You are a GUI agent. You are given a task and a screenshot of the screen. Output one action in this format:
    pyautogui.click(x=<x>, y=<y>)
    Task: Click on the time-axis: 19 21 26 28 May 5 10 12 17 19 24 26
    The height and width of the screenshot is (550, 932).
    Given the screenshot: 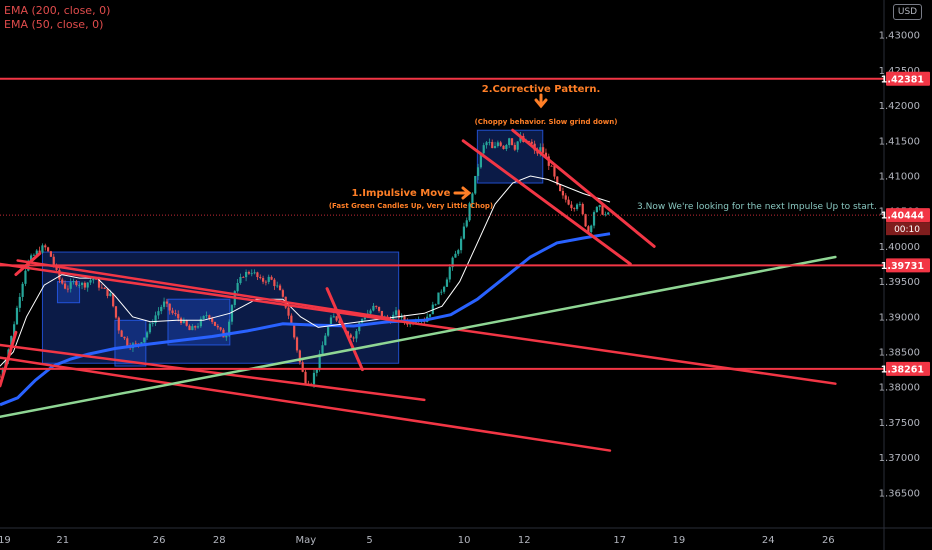 What is the action you would take?
    pyautogui.click(x=417, y=540)
    